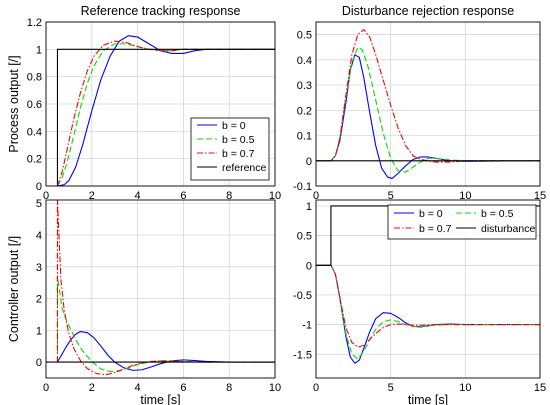 The height and width of the screenshot is (405, 550). Describe the element at coordinates (304, 237) in the screenshot. I see `dist-rej-control-ytick-label: 0.5` at that location.